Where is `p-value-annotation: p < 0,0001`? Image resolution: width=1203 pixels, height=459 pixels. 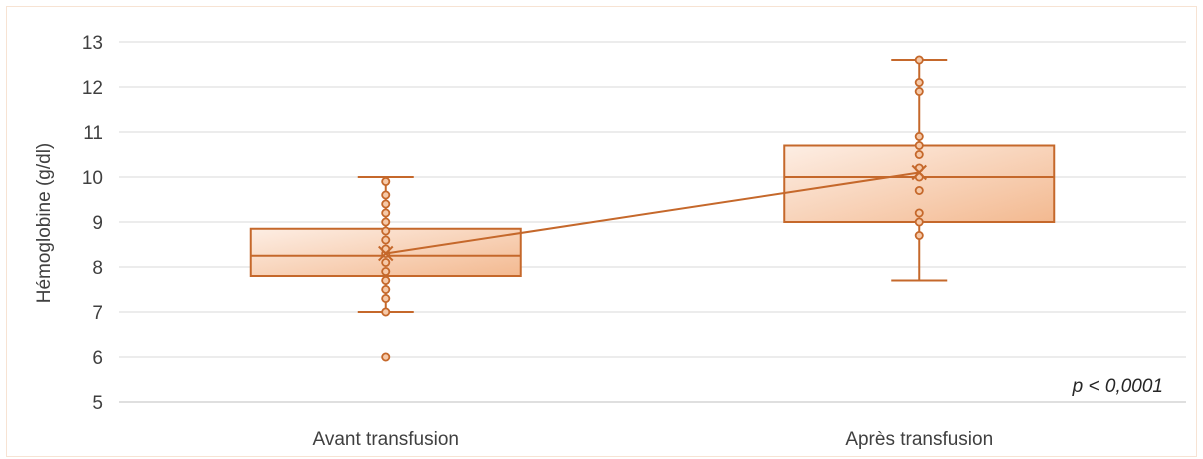 p-value-annotation: p < 0,0001 is located at coordinates (1117, 386).